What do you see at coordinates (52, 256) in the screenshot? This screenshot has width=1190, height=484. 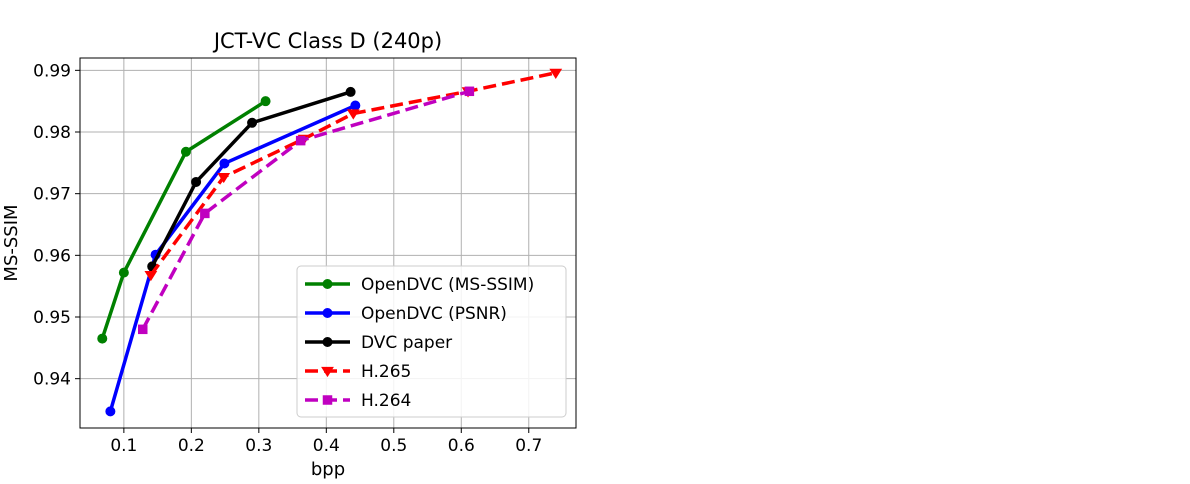 I see `y-tick-label: 0.96` at bounding box center [52, 256].